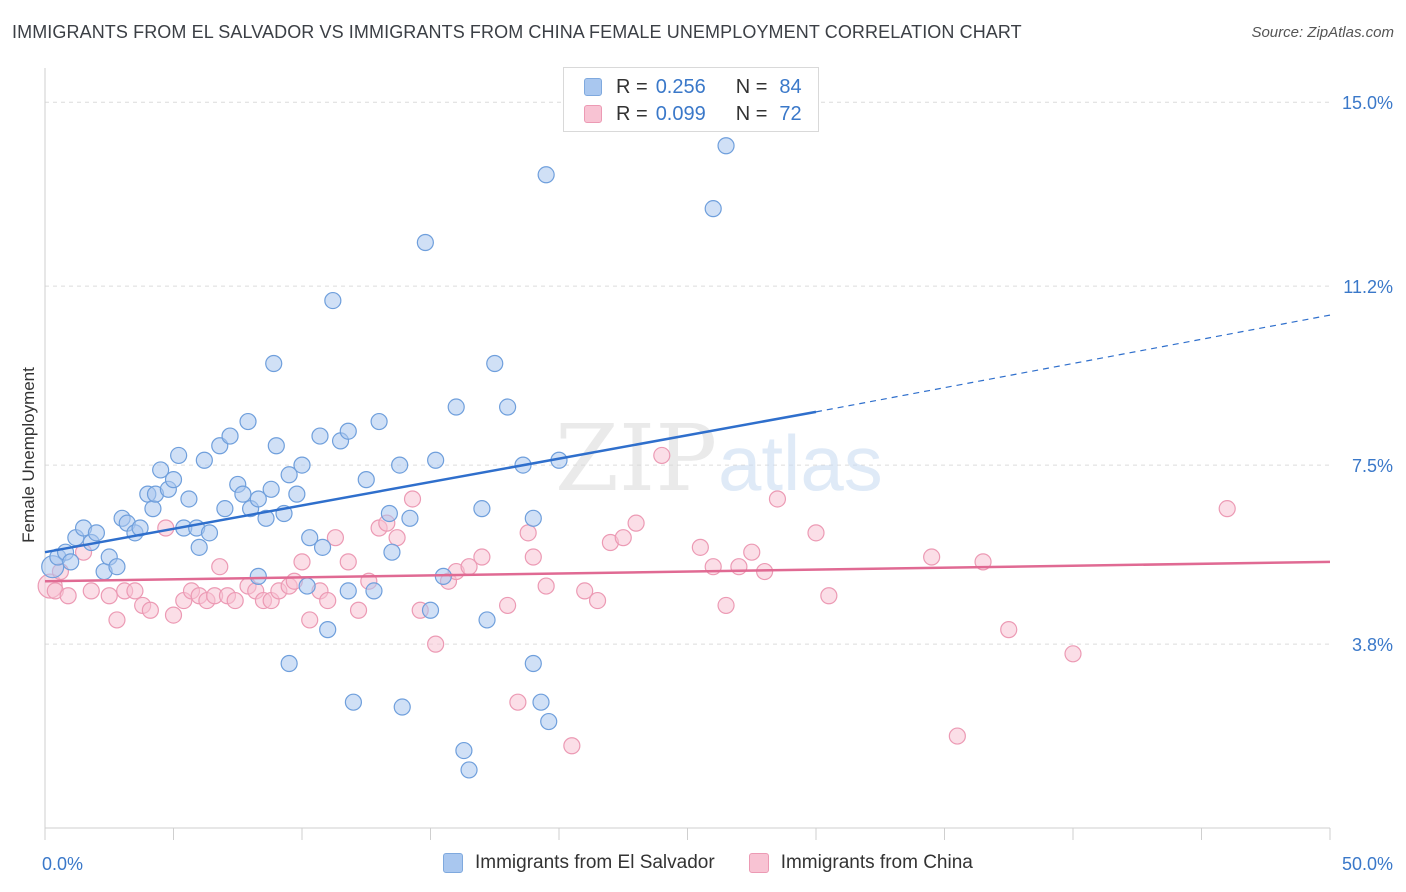 The image size is (1406, 892). What do you see at coordinates (1368, 287) in the screenshot?
I see `y-tick-label: 11.2%` at bounding box center [1368, 287].